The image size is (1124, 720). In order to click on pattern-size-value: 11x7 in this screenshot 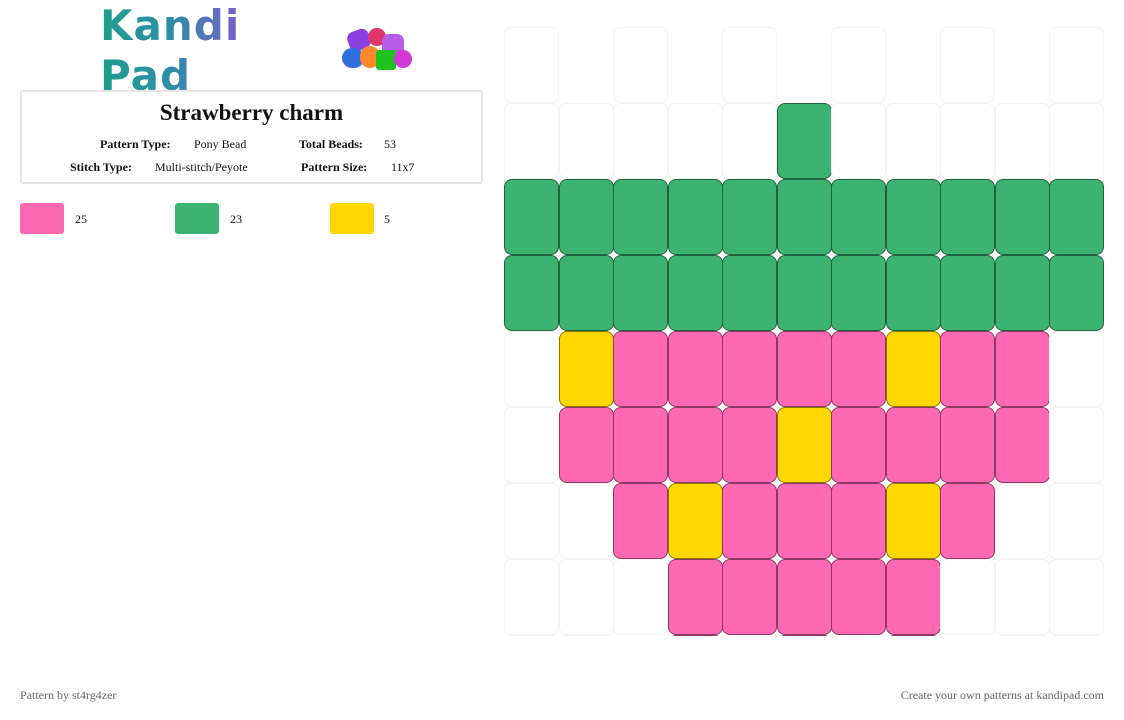, I will do `click(403, 167)`.